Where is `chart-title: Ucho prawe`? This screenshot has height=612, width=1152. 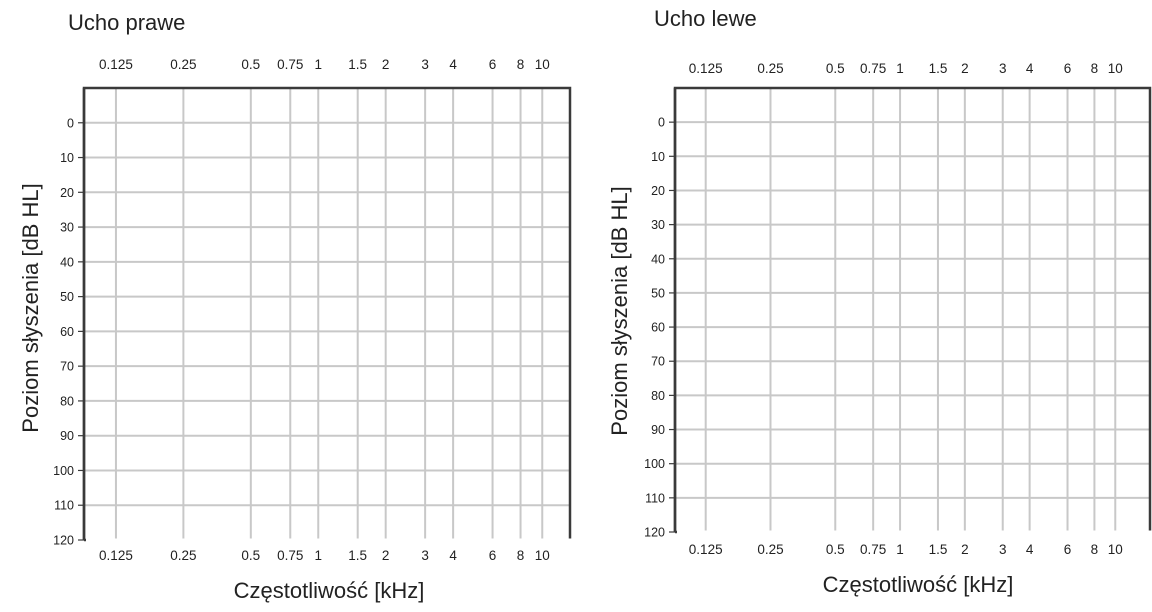
chart-title: Ucho prawe is located at coordinates (126, 22).